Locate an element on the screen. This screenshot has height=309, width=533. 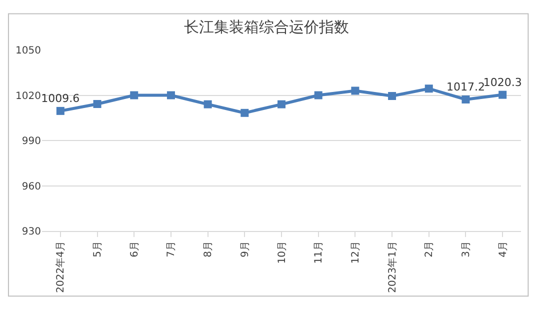
x-tick-label: 6月 is located at coordinates (134, 249).